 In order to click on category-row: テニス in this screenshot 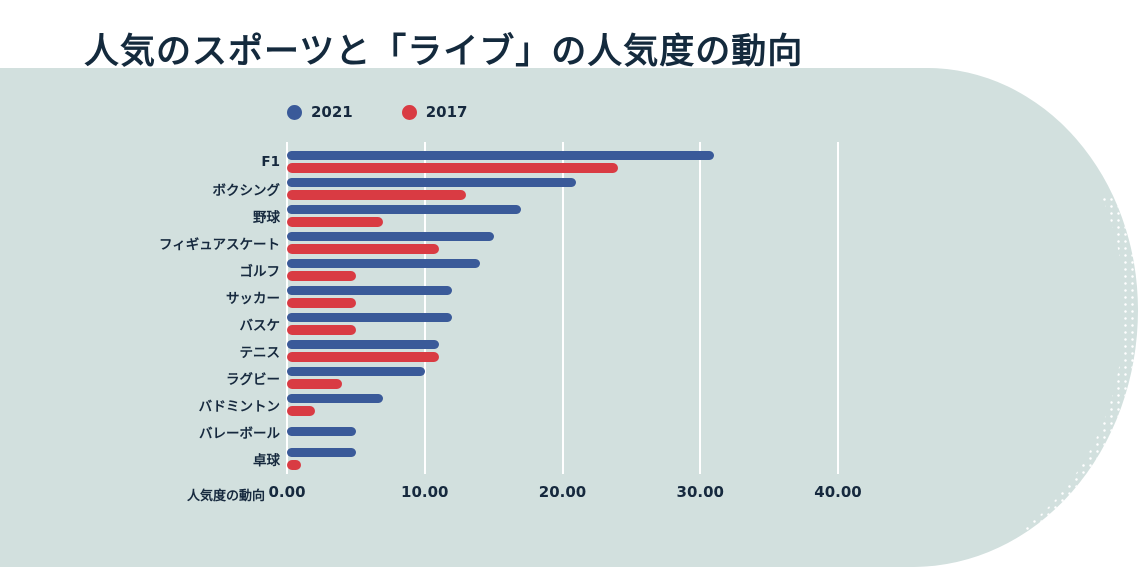, I will do `click(500, 350)`.